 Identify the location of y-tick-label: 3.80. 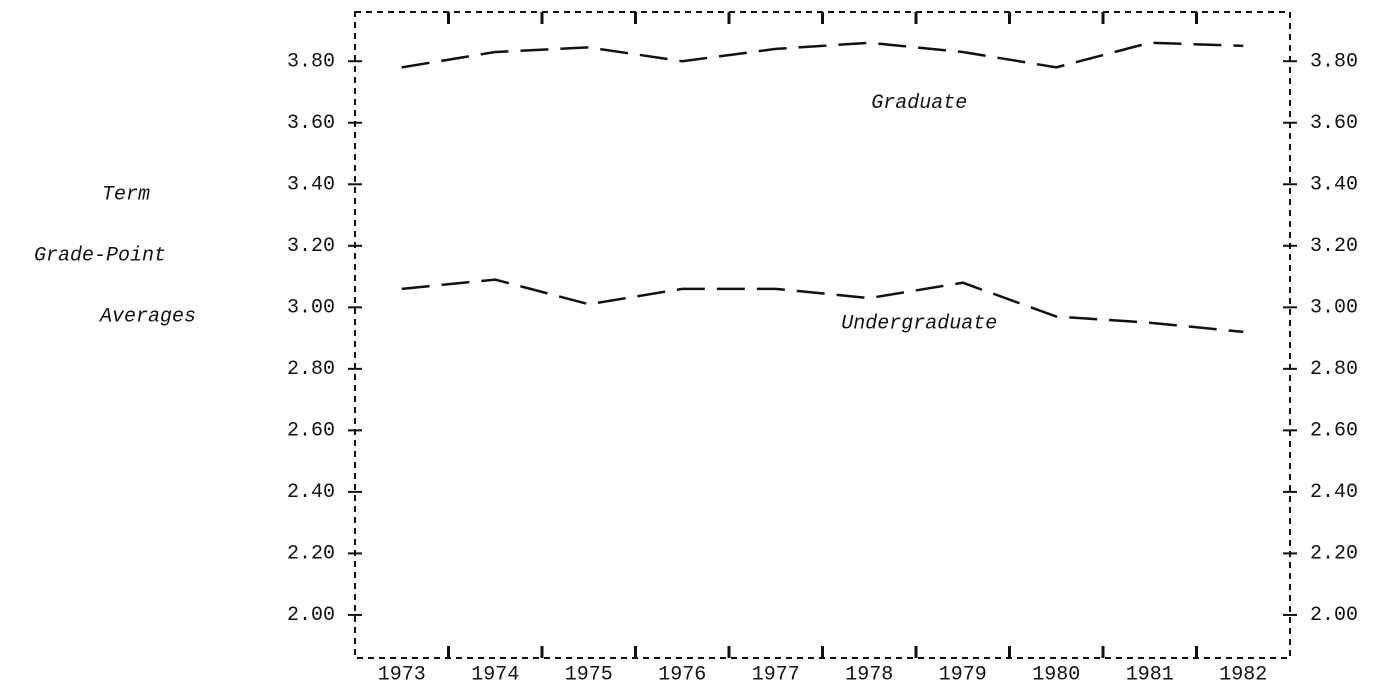
(311, 62).